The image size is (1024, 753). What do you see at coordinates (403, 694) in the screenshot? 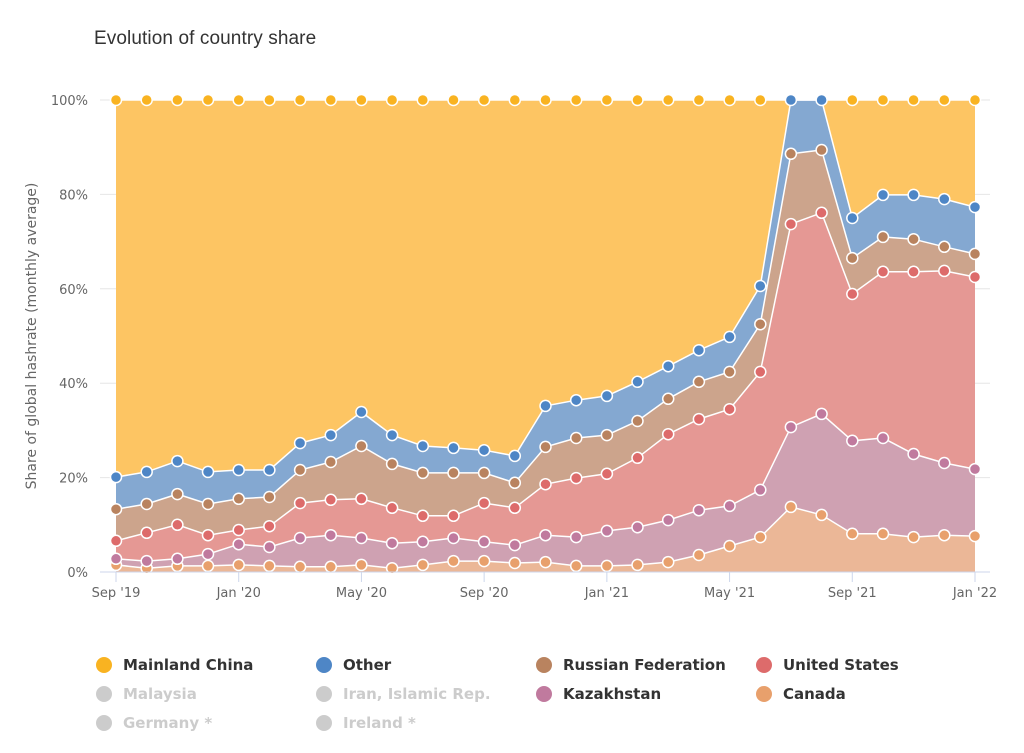
I see `legend-item-iran-islamic-rep: Iran, Islamic Rep.` at bounding box center [403, 694].